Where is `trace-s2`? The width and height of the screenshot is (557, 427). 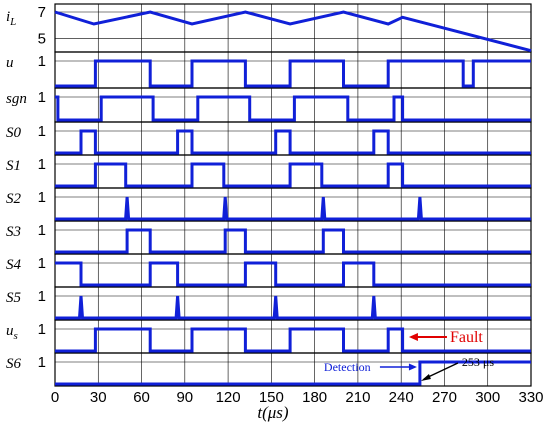
trace-s2 is located at coordinates (293, 208).